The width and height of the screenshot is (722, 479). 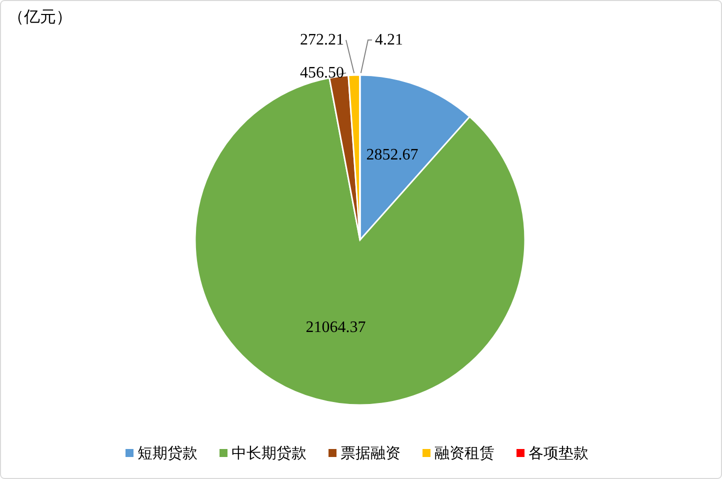 I want to click on legend-label: 中长期贷款, so click(x=269, y=453).